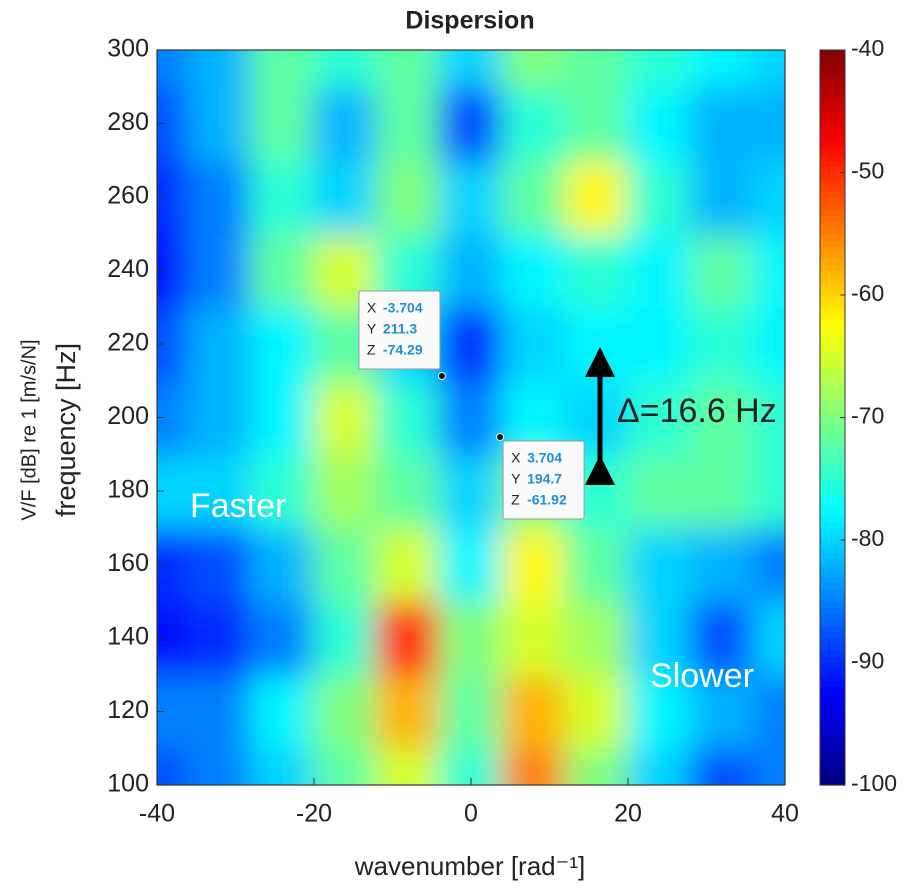 This screenshot has width=910, height=888. I want to click on y-tick-label: 300, so click(128, 49).